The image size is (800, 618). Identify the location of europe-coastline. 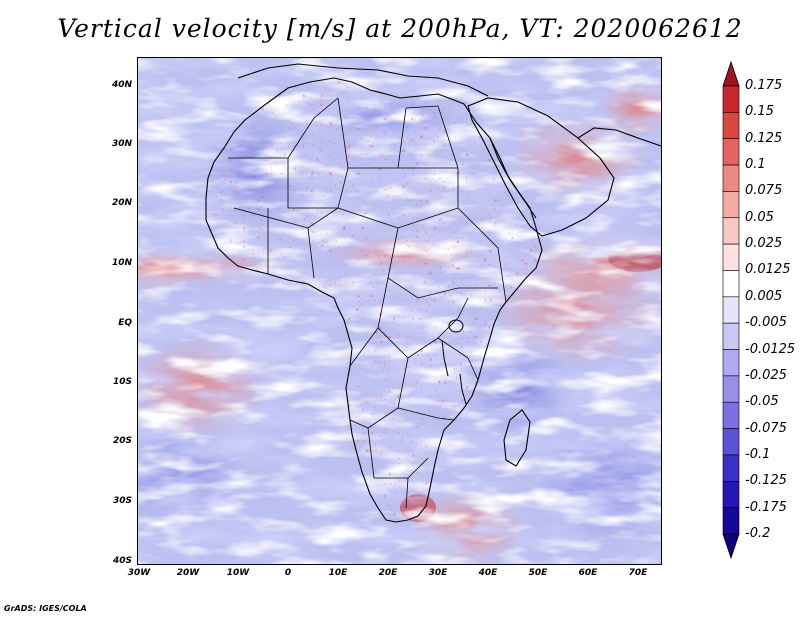
(363, 80).